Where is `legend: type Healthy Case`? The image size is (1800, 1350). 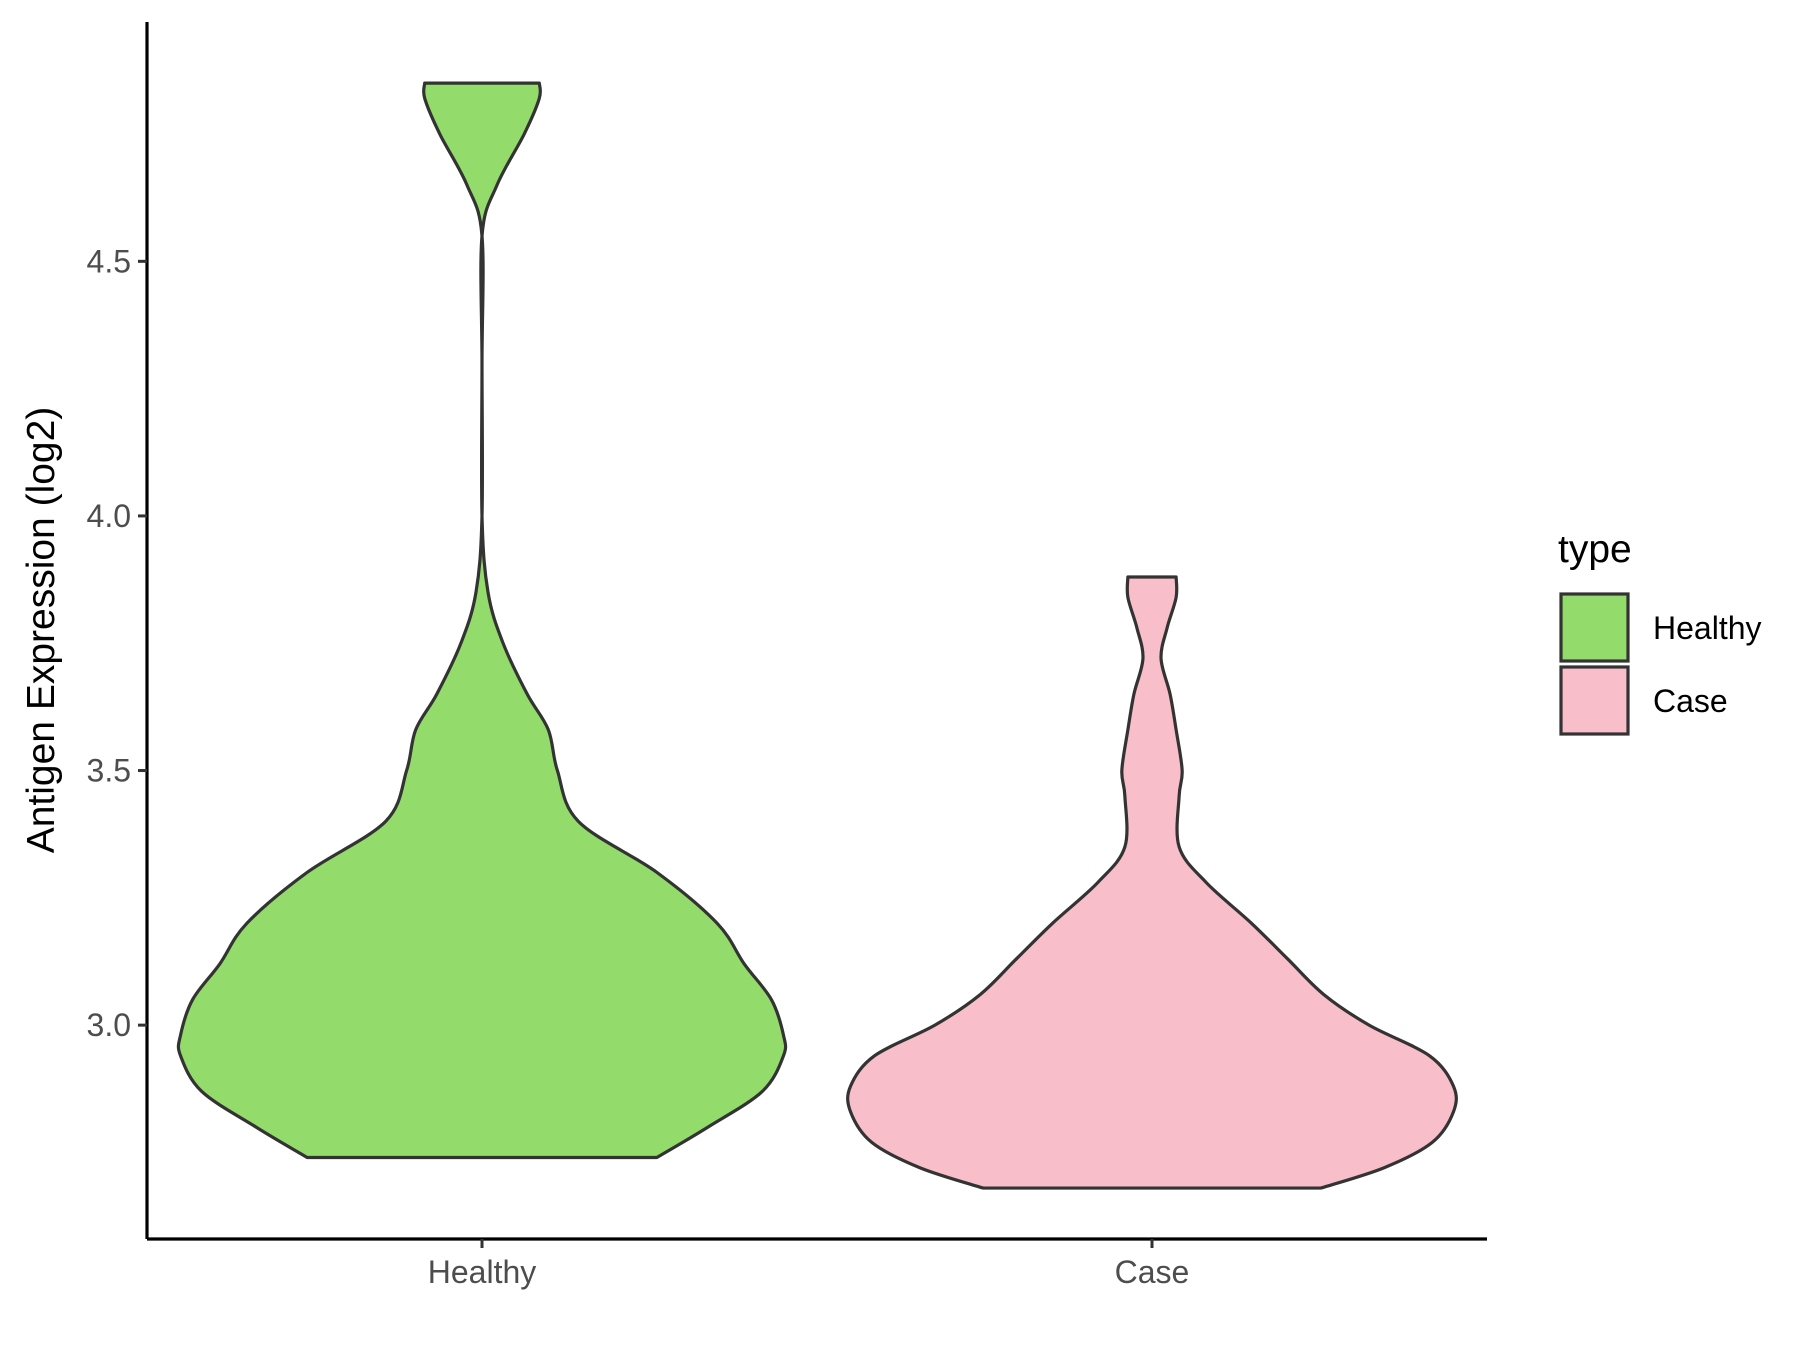 legend: type Healthy Case is located at coordinates (1660, 632).